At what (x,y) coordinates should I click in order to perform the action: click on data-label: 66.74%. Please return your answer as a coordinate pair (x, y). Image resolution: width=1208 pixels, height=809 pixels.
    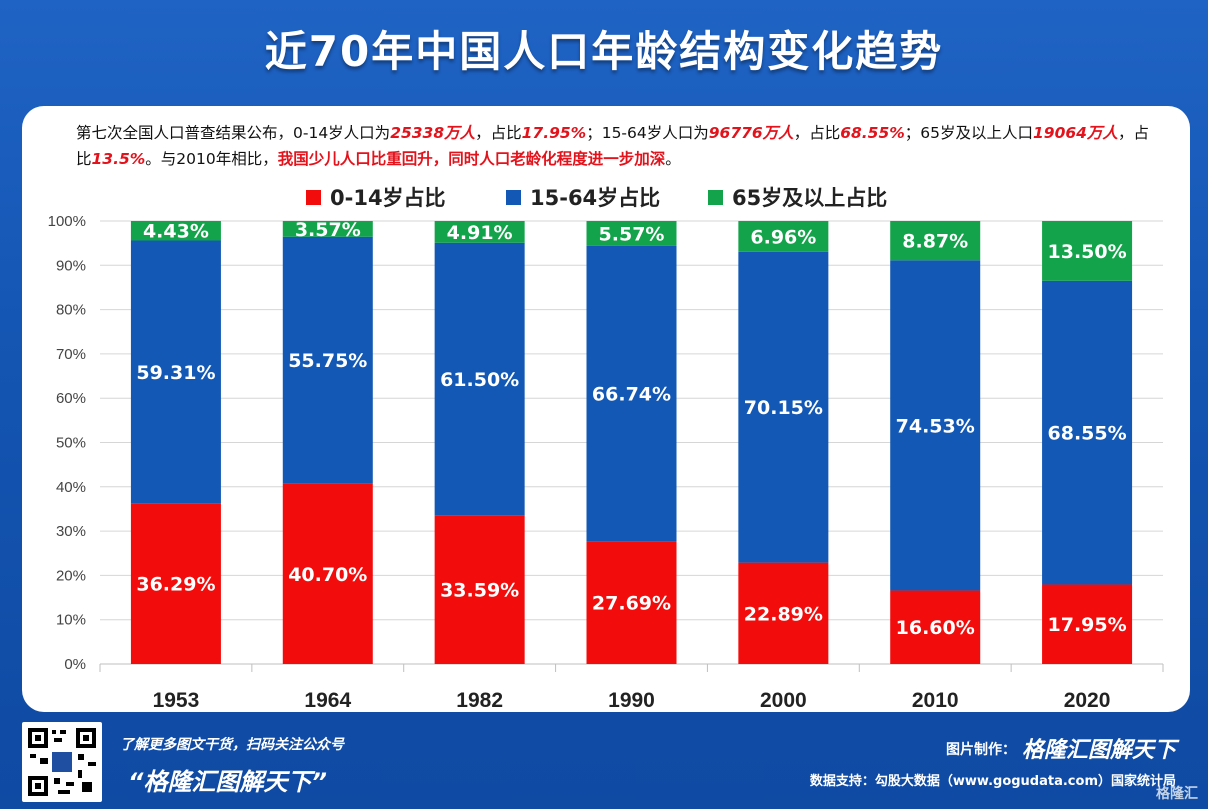
    Looking at the image, I should click on (631, 395).